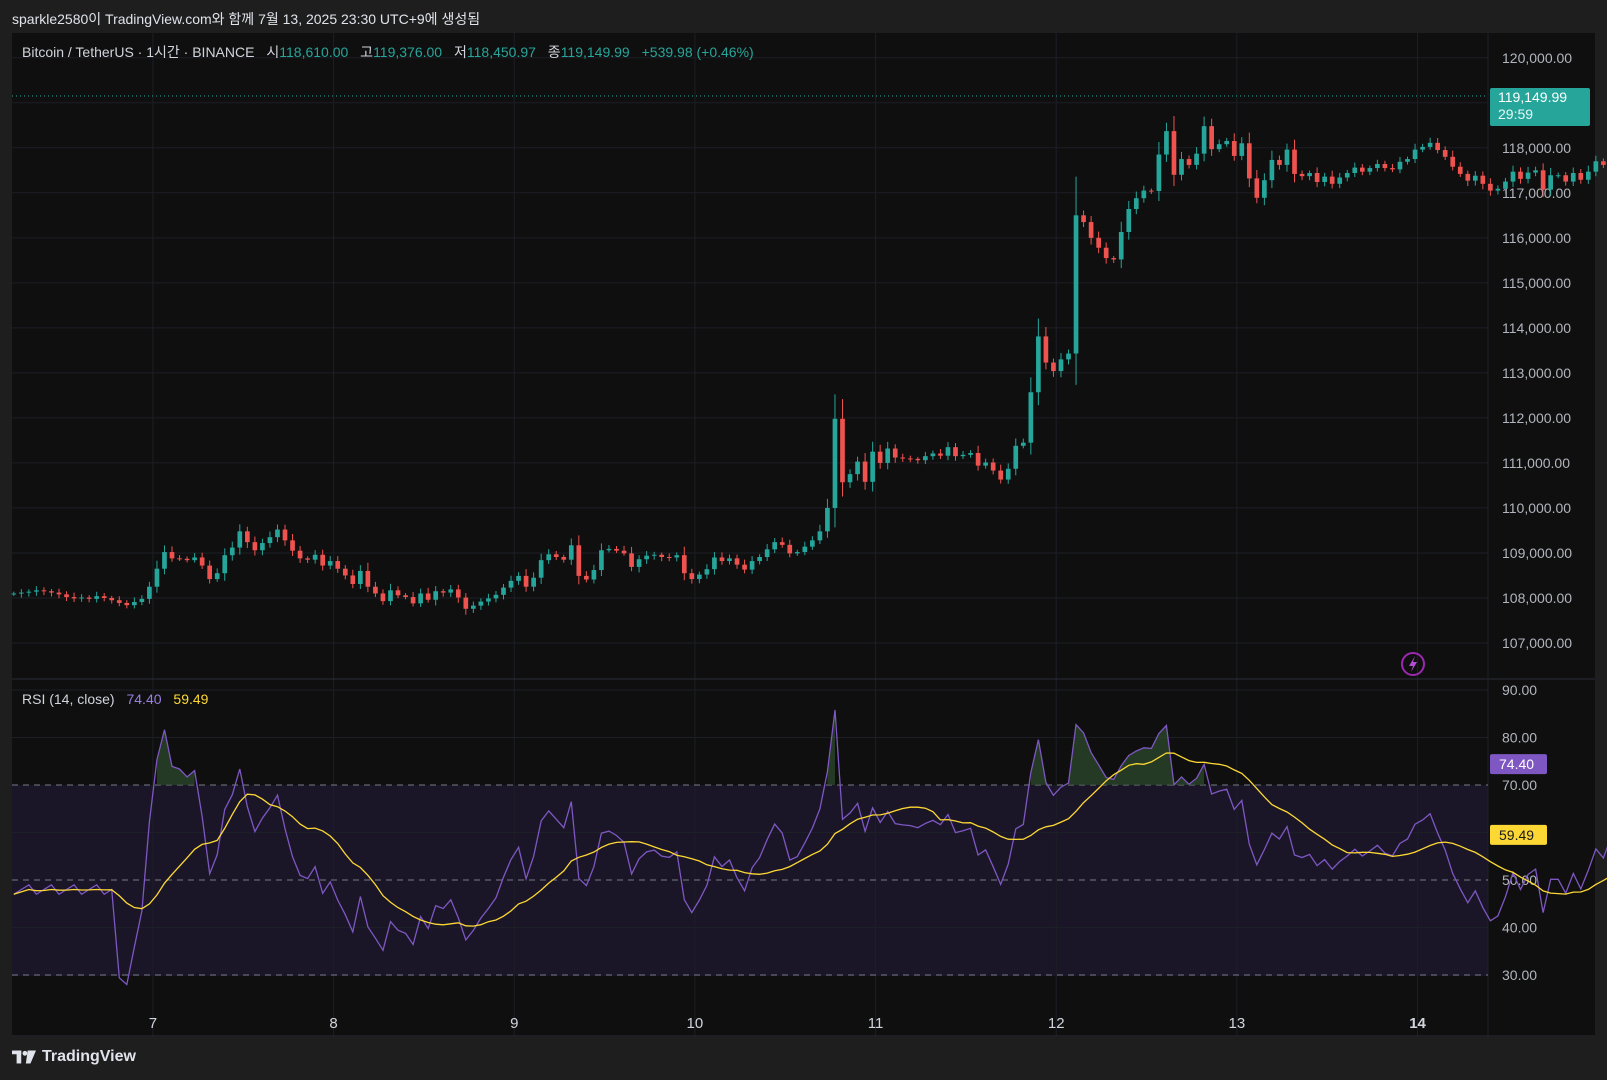 The image size is (1607, 1080). What do you see at coordinates (1413, 664) in the screenshot?
I see `lightning-icon` at bounding box center [1413, 664].